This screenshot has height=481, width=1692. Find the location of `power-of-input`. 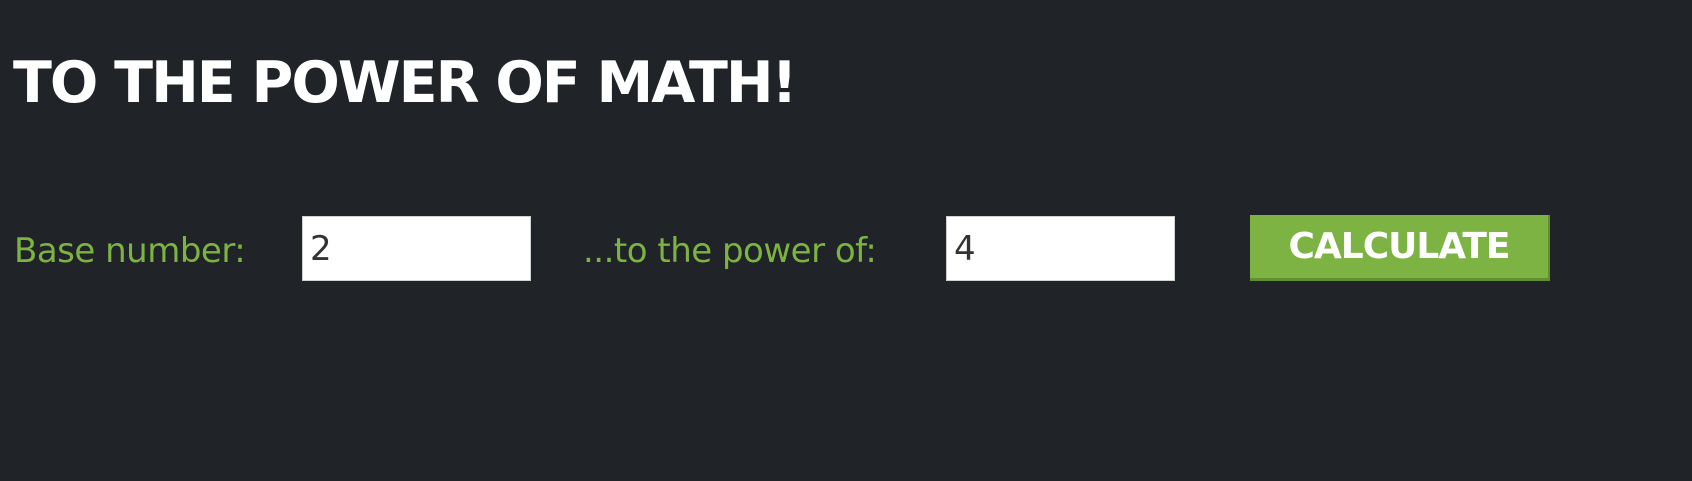

power-of-input is located at coordinates (1060, 248).